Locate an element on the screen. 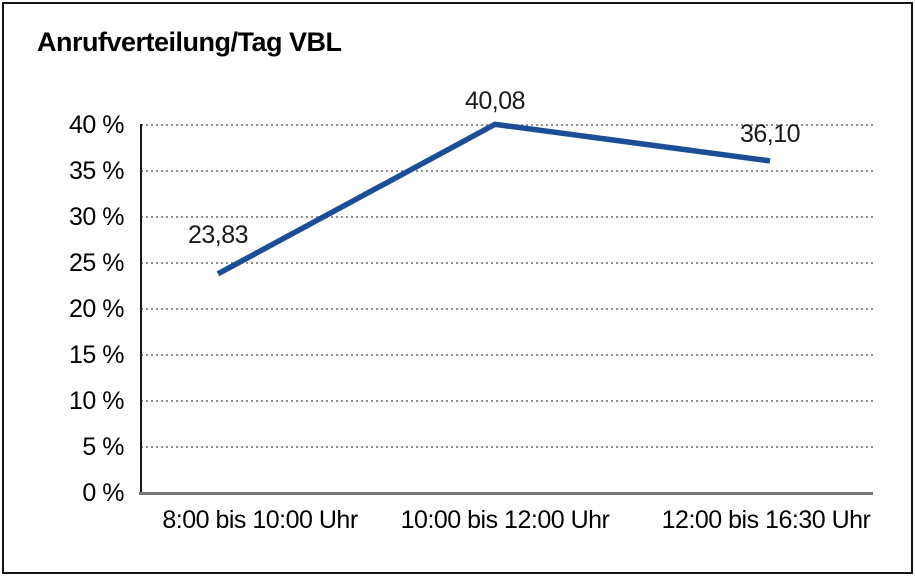 Image resolution: width=915 pixels, height=576 pixels. y-axis-tick-label: 15 % is located at coordinates (96, 355).